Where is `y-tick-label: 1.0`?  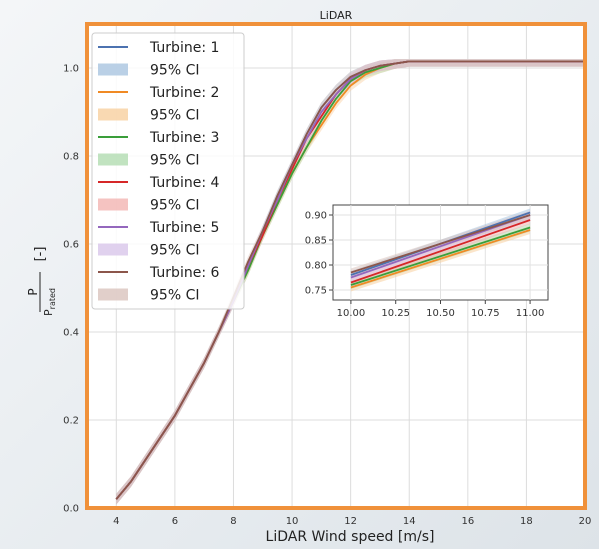
y-tick-label: 1.0 is located at coordinates (71, 69).